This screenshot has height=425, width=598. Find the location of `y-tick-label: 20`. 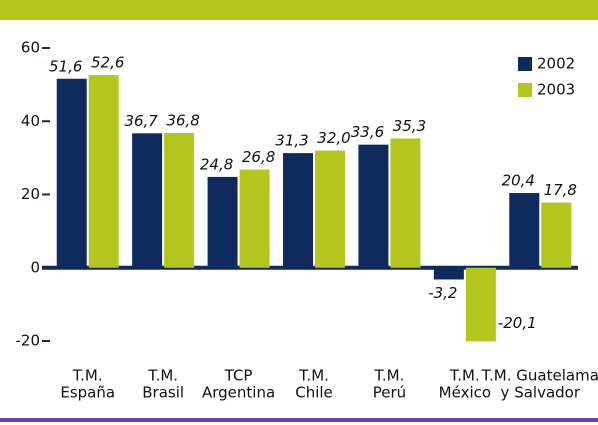

y-tick-label: 20 is located at coordinates (30, 194).